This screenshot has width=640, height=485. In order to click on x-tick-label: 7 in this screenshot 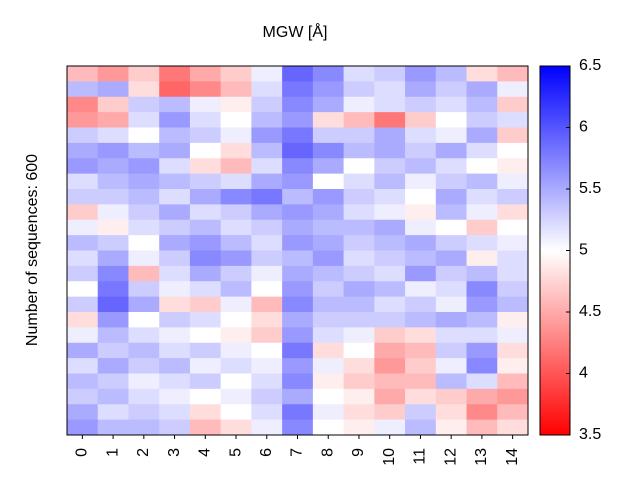, I will do `click(297, 452)`.